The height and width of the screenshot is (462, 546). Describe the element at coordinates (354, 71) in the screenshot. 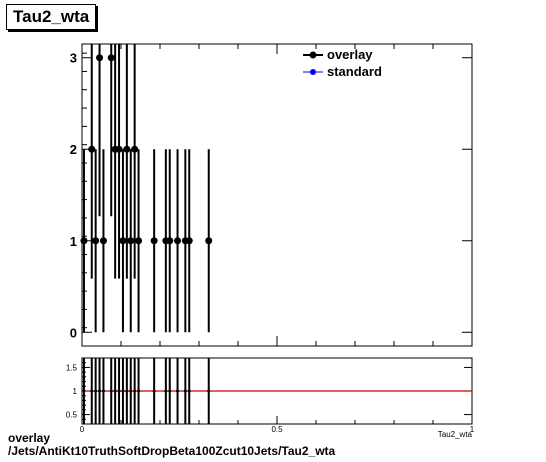

I see `legend-standard-label: standard` at that location.